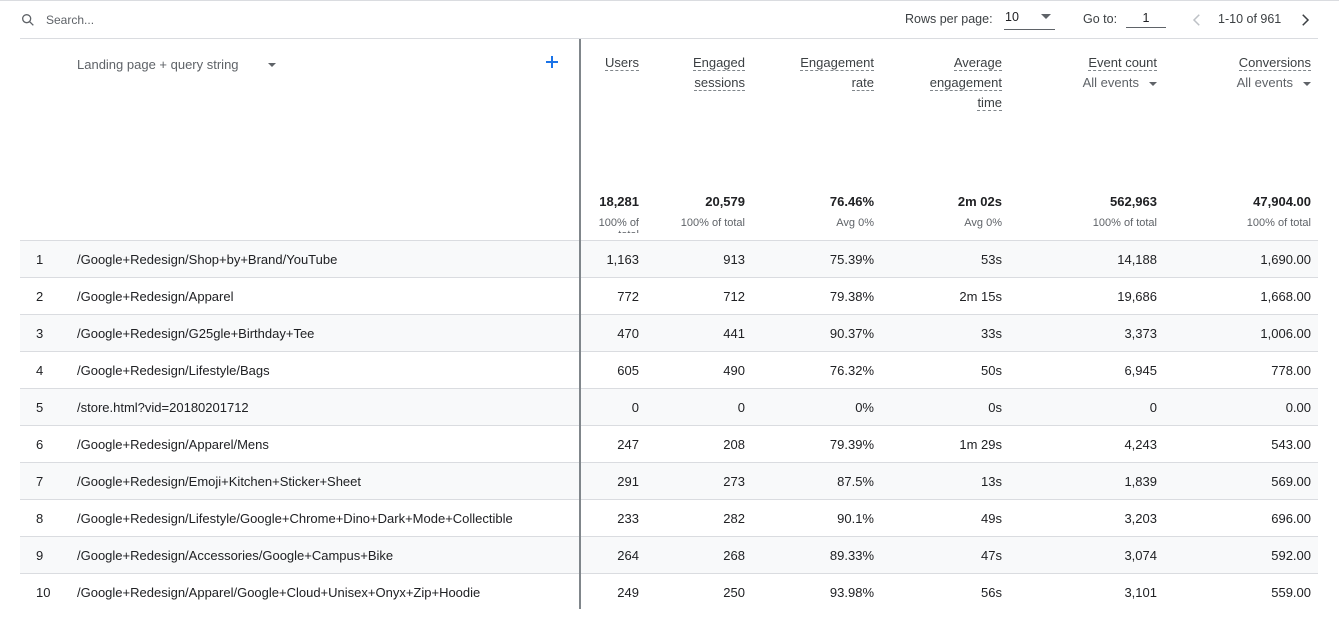  I want to click on metric-cell: 53s, so click(991, 259).